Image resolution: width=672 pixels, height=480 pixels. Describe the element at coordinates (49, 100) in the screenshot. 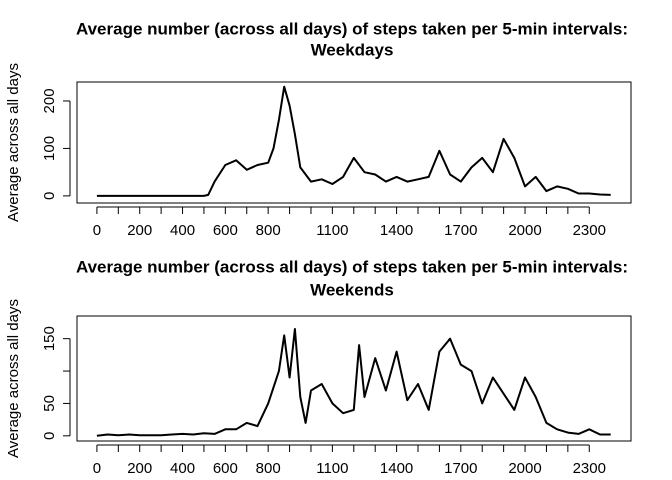

I see `y-tick-label: 200` at that location.